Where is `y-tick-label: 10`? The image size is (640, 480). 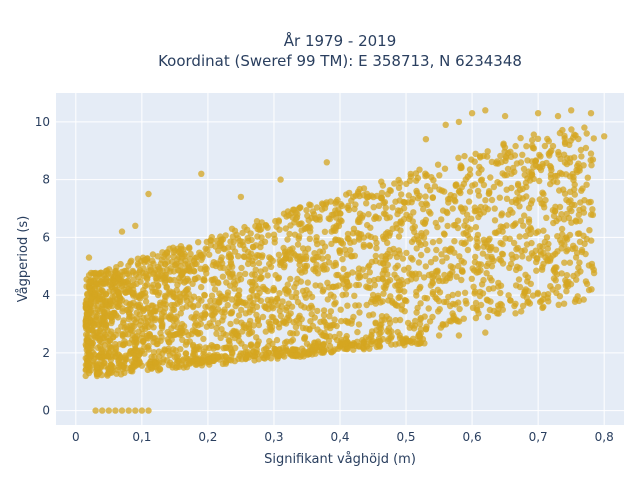 y-tick-label: 10 is located at coordinates (42, 122).